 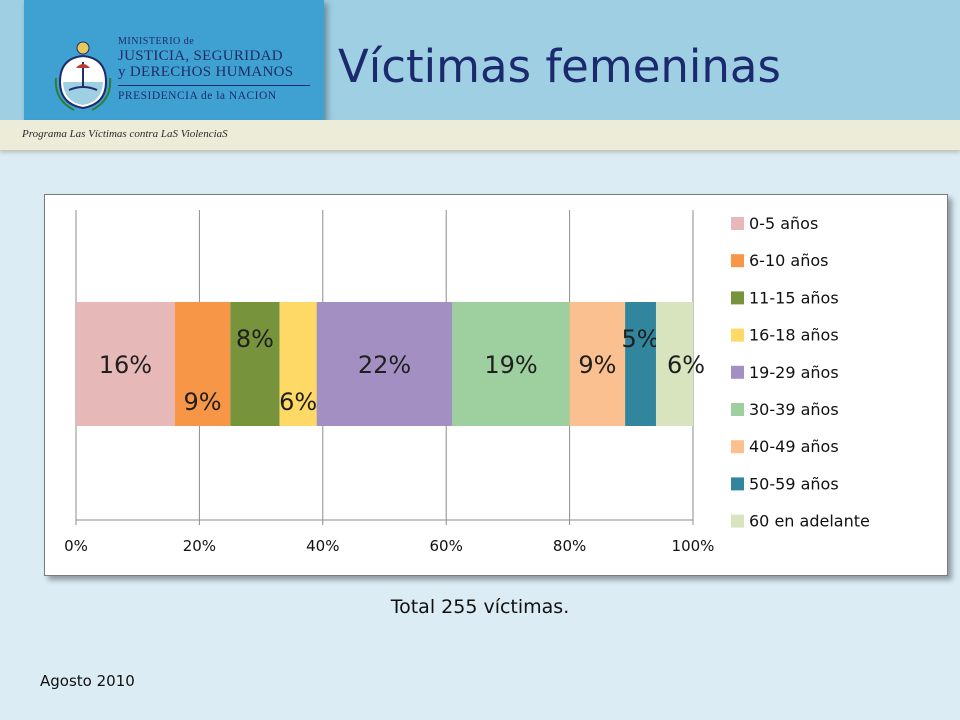 What do you see at coordinates (480, 135) in the screenshot?
I see `program-ribbon` at bounding box center [480, 135].